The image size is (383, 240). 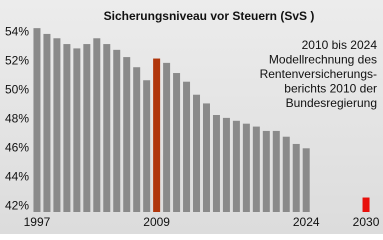 I want to click on annotation: 2010 bis 2024, so click(x=340, y=45).